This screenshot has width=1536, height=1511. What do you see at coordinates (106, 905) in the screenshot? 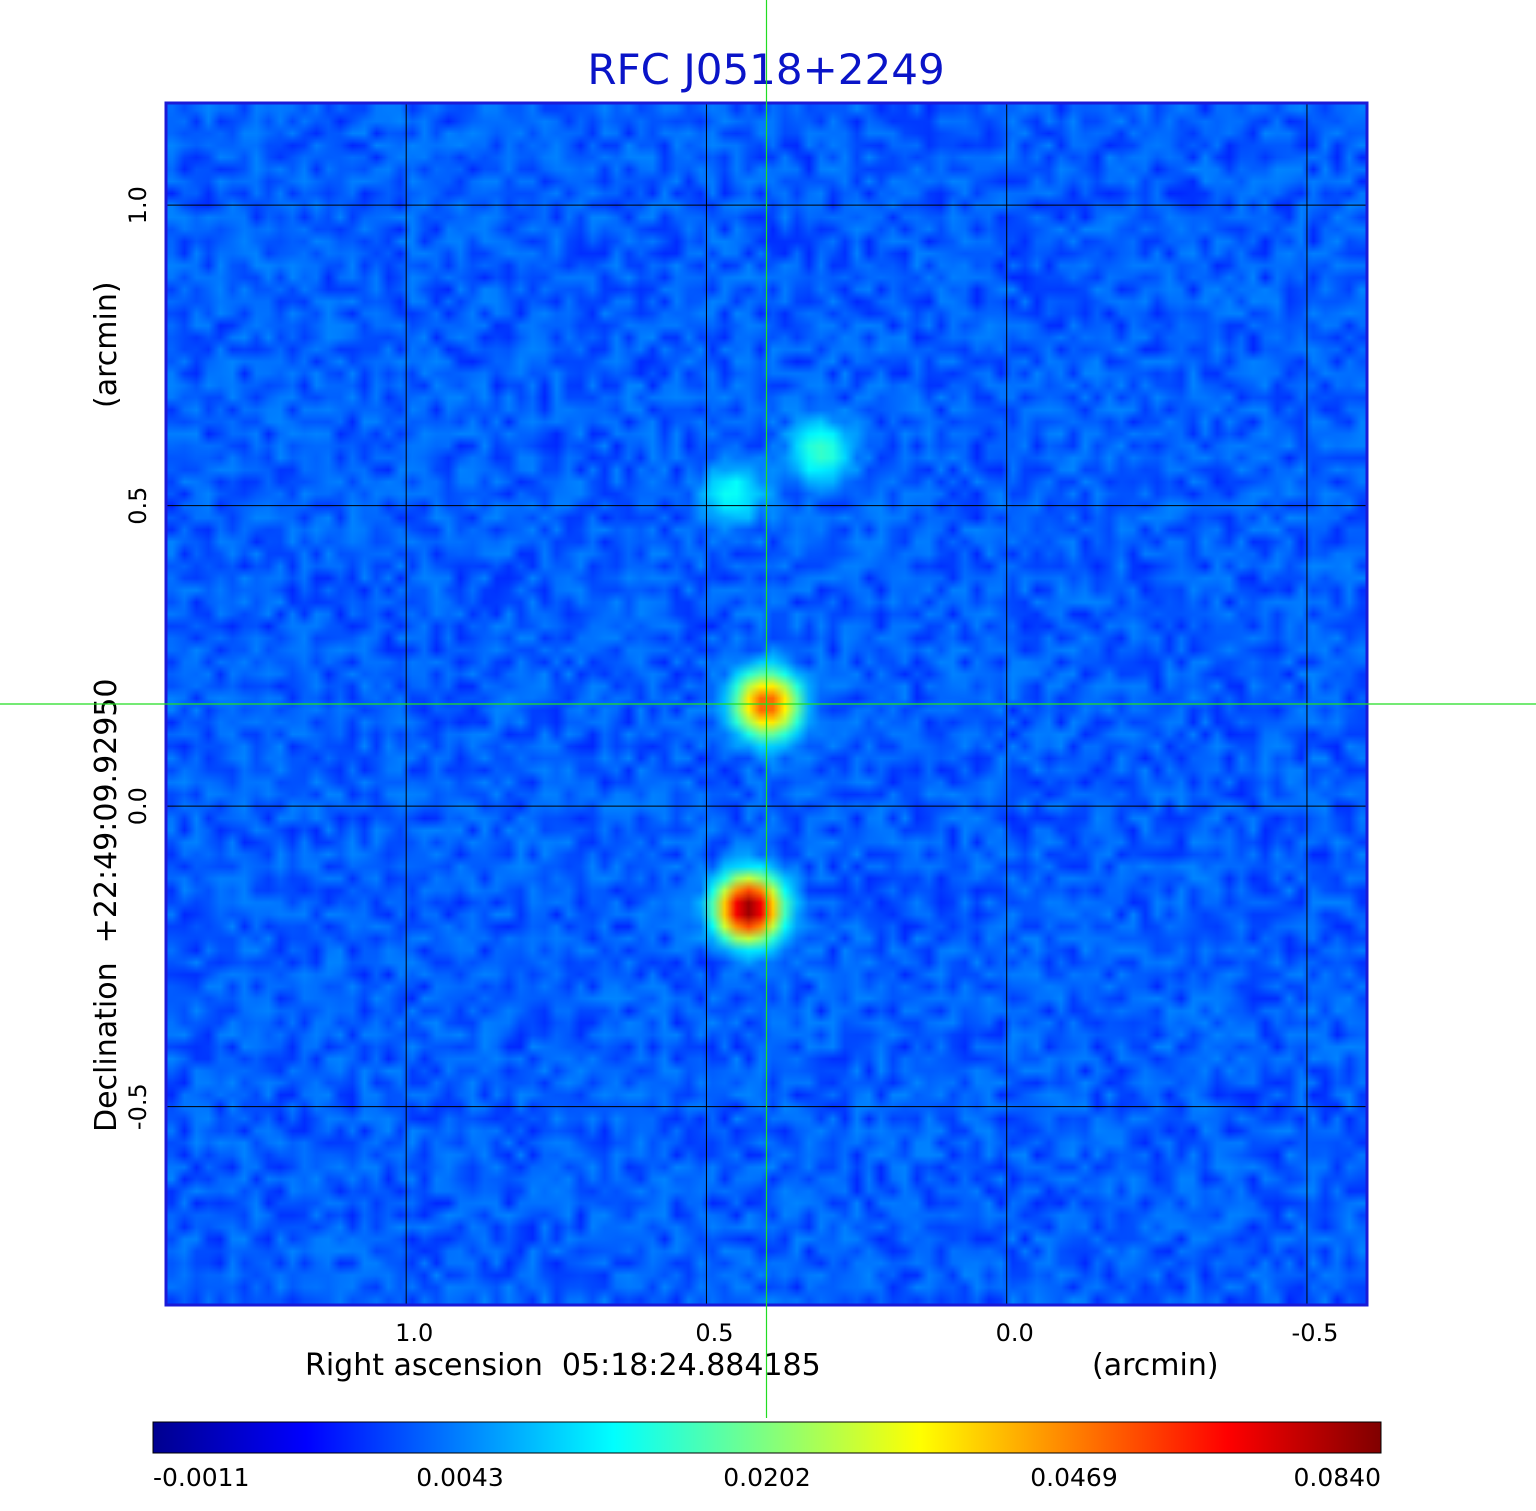
I see `y-axis-label: Declination +22:49:09.92950` at bounding box center [106, 905].